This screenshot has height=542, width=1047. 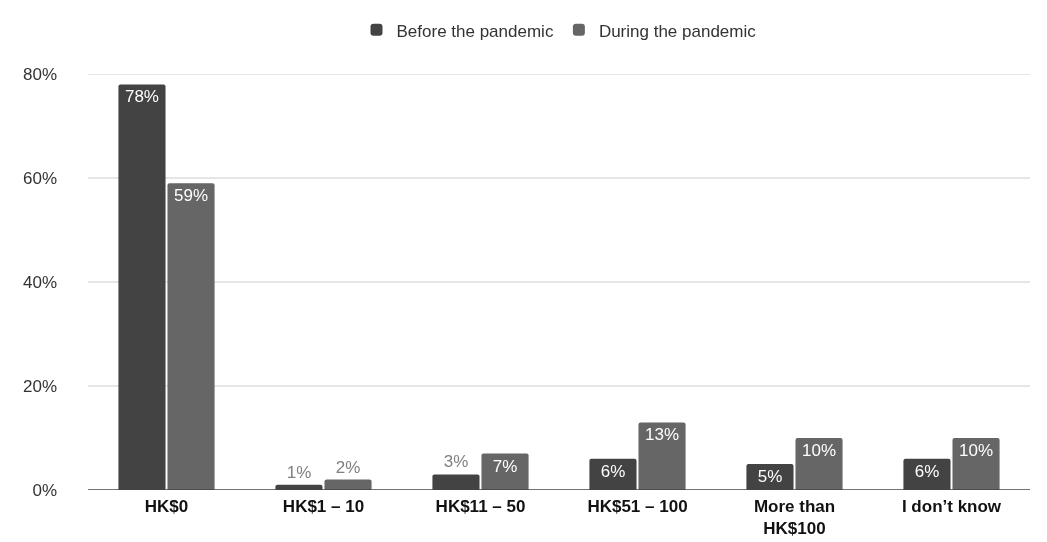 I want to click on x-tick-label: HK$11 – 50, so click(x=480, y=506).